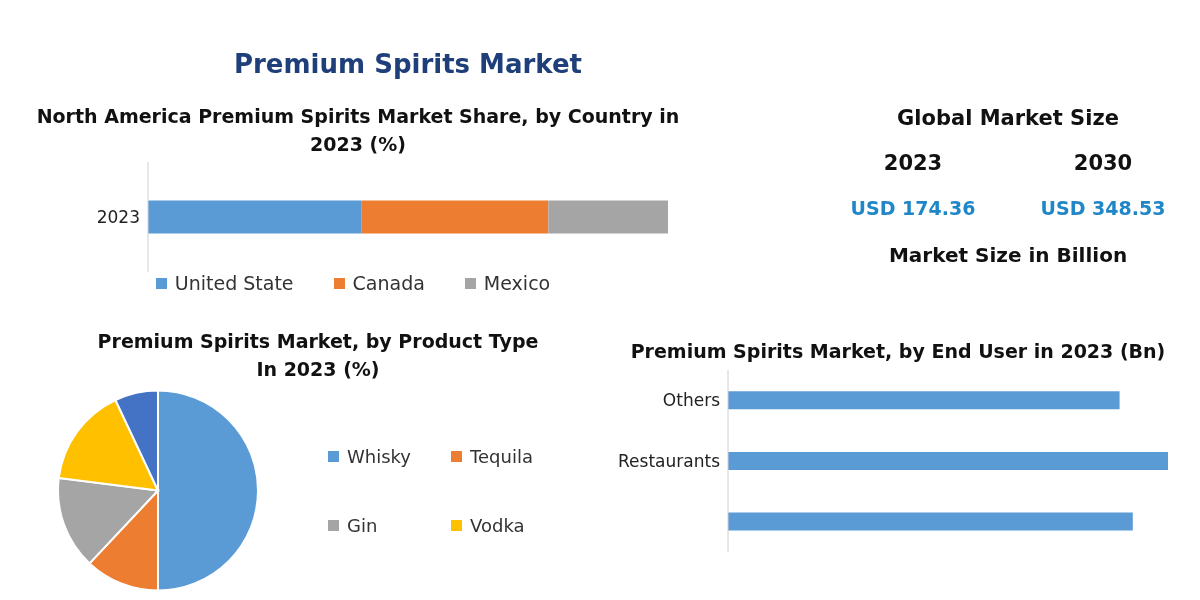 The width and height of the screenshot is (1200, 600). What do you see at coordinates (1103, 208) in the screenshot?
I see `text: USD 348.53` at bounding box center [1103, 208].